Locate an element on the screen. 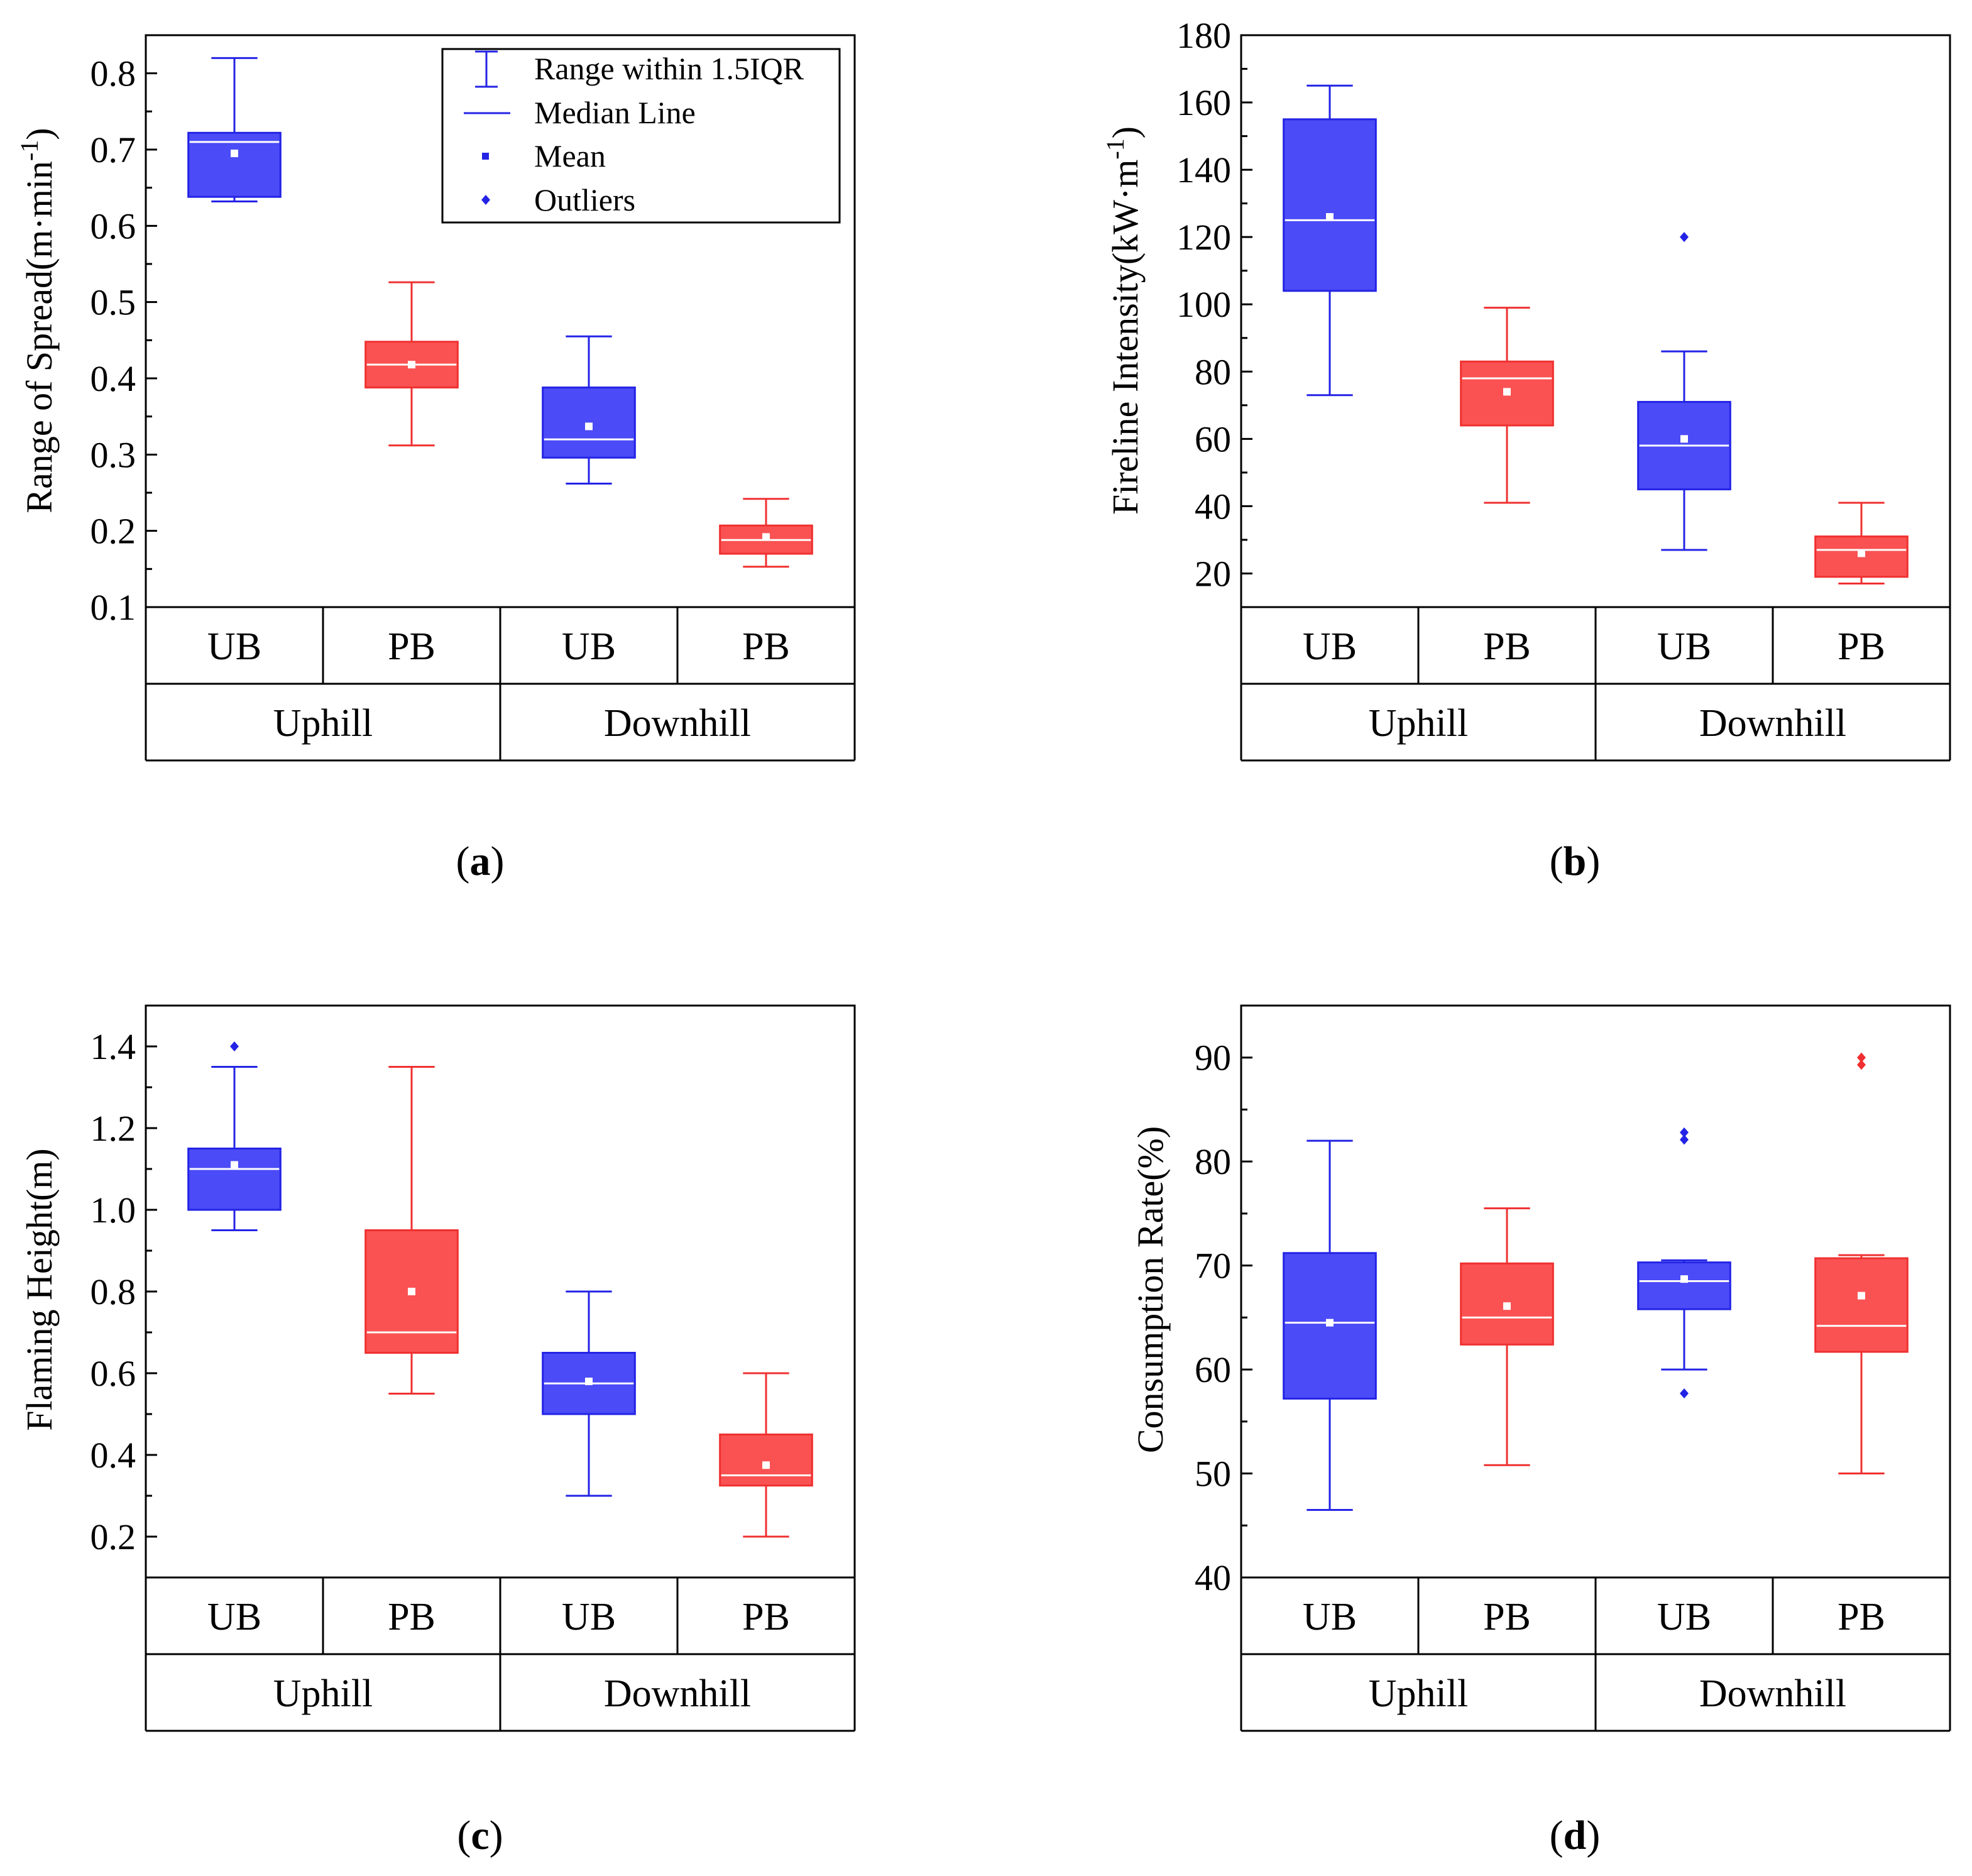 This screenshot has width=1972, height=1876. y-tick-label: 0.8 is located at coordinates (113, 1291).